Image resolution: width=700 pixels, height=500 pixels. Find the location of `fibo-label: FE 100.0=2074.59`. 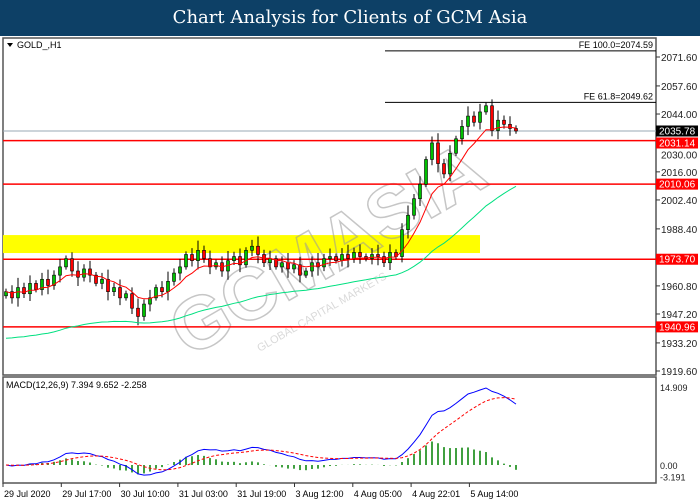

fibo-label: FE 100.0=2074.59 is located at coordinates (616, 45).